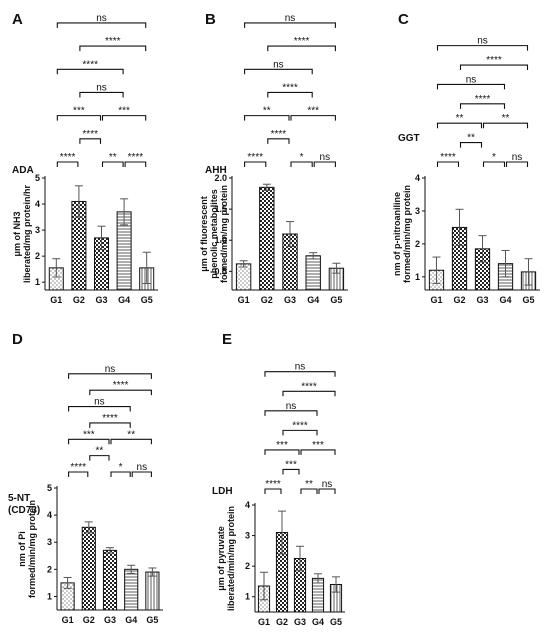 Image resolution: width=550 pixels, height=643 pixels. I want to click on y-tick-label: 2.0, so click(220, 178).